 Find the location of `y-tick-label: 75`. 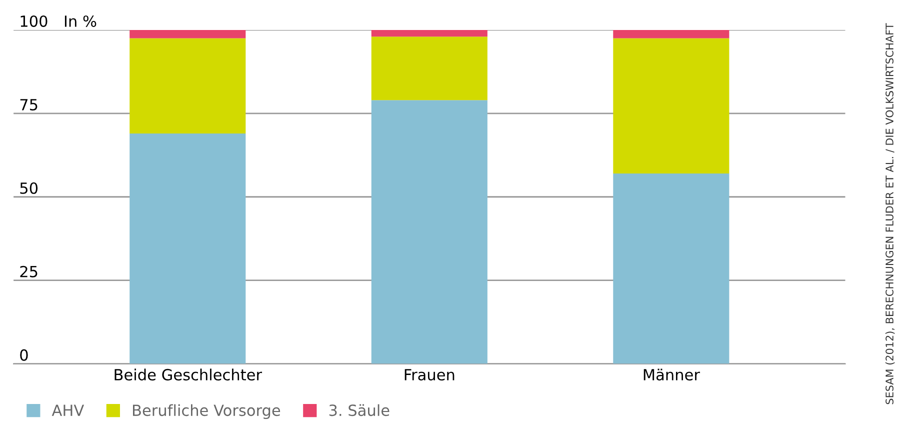

y-tick-label: 75 is located at coordinates (29, 104).